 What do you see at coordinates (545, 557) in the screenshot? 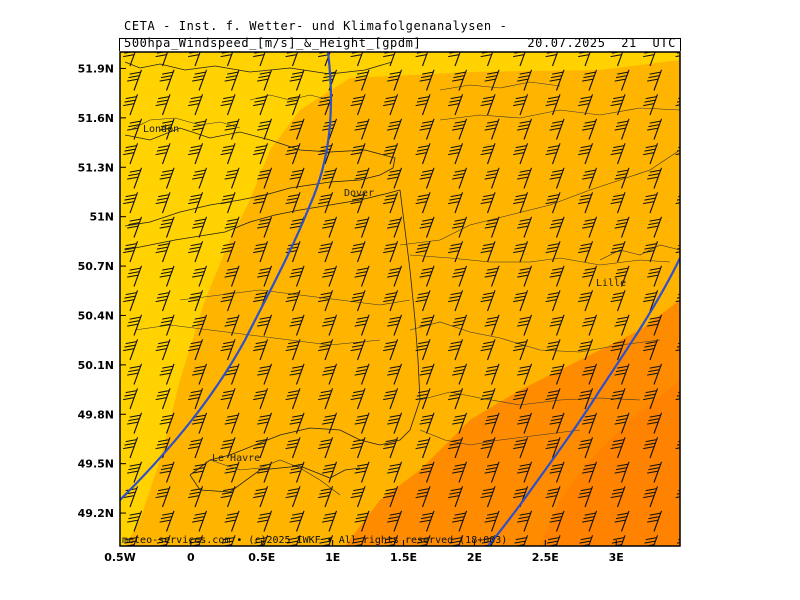
I see `x-tick-label: 2.5E` at bounding box center [545, 557].